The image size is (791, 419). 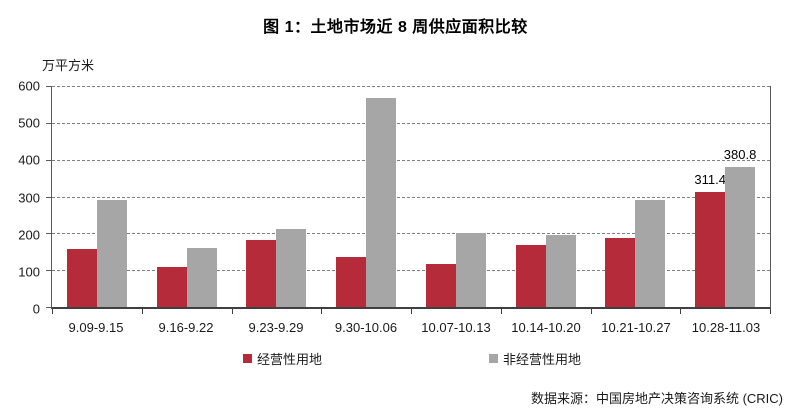 I want to click on y-axis-tick-label: 200, so click(x=29, y=235).